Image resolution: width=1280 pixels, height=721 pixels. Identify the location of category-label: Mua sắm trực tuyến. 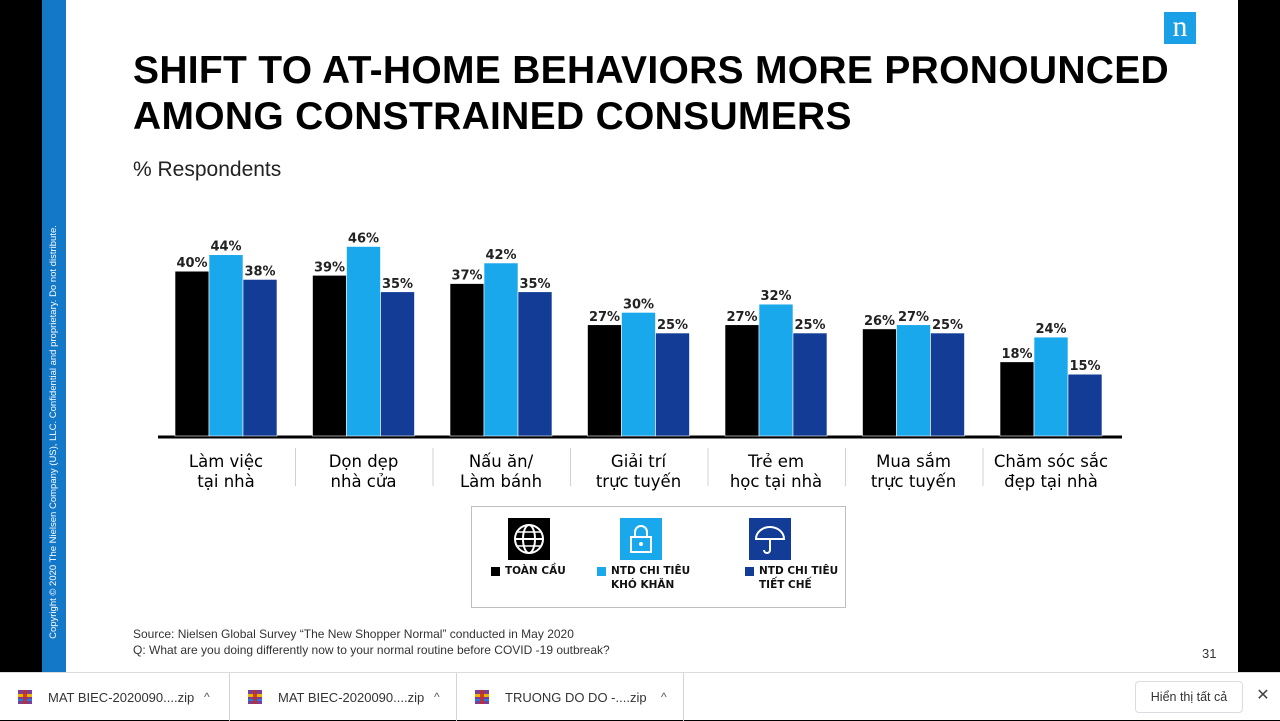
(913, 471).